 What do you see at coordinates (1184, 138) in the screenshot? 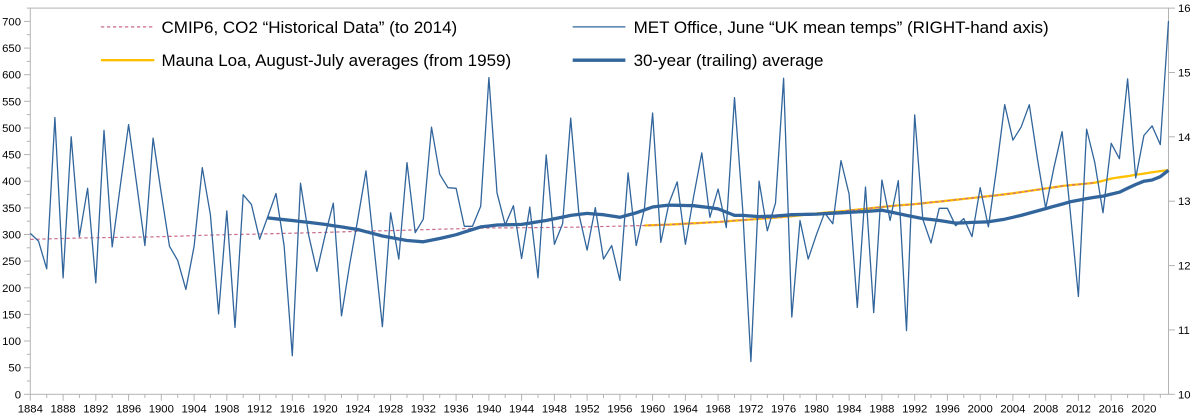
I see `svg-text: 14` at bounding box center [1184, 138].